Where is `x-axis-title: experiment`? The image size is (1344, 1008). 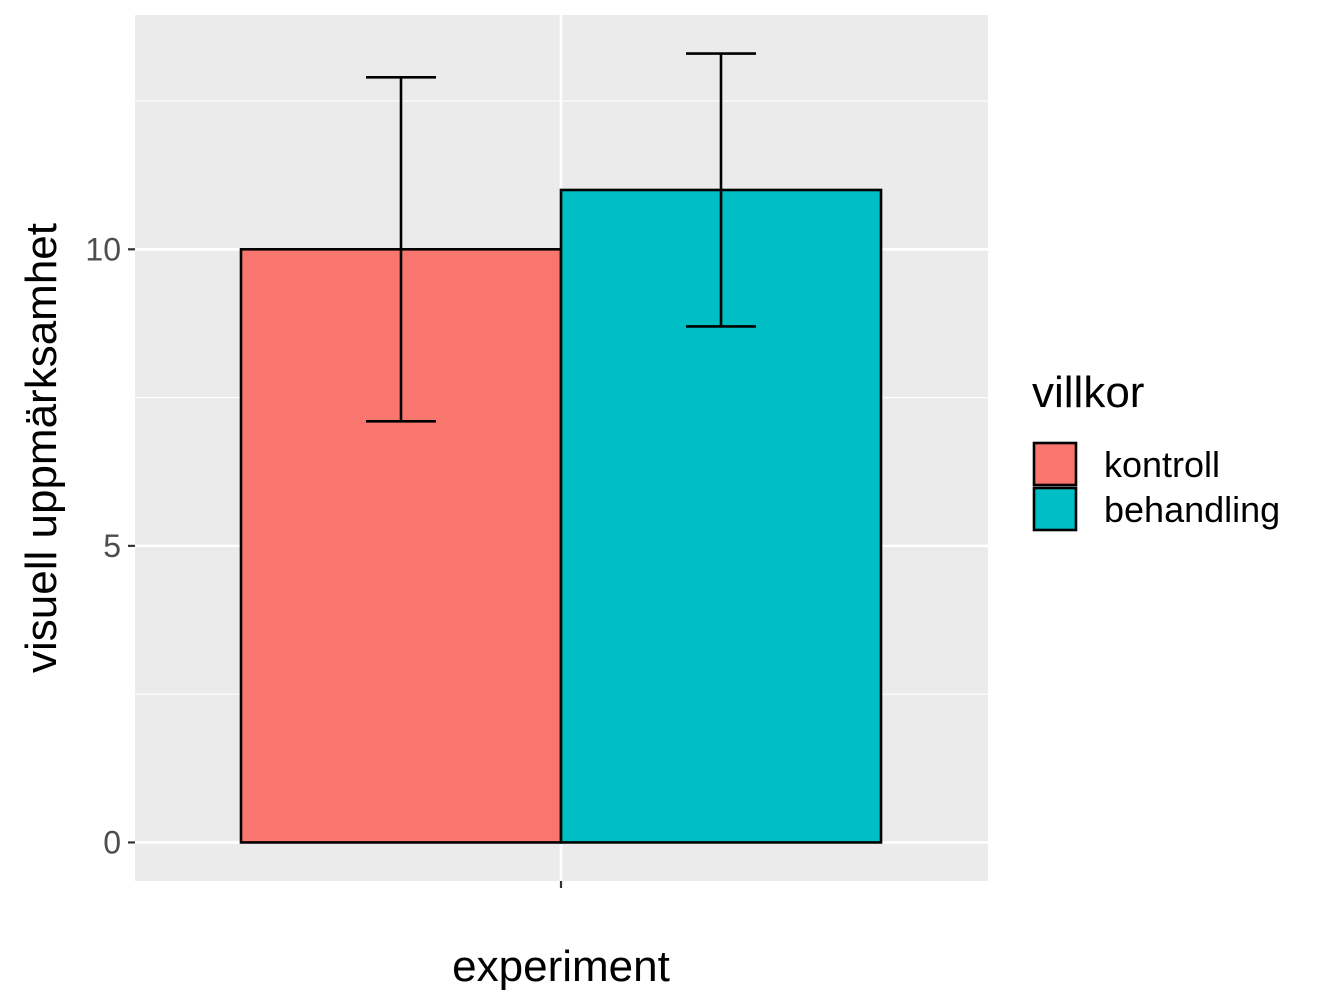 x-axis-title: experiment is located at coordinates (561, 966).